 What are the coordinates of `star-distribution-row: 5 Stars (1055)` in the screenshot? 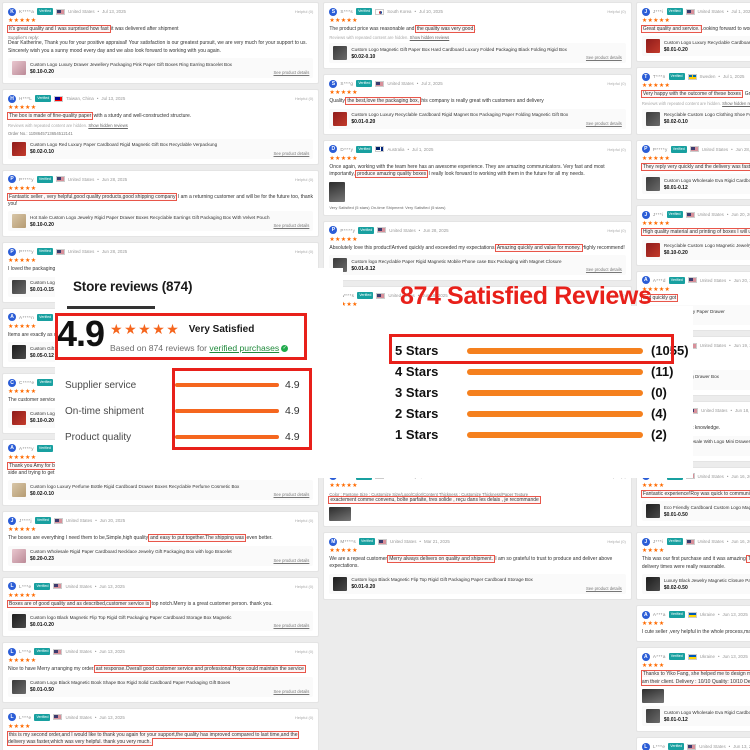 It's located at (545, 350).